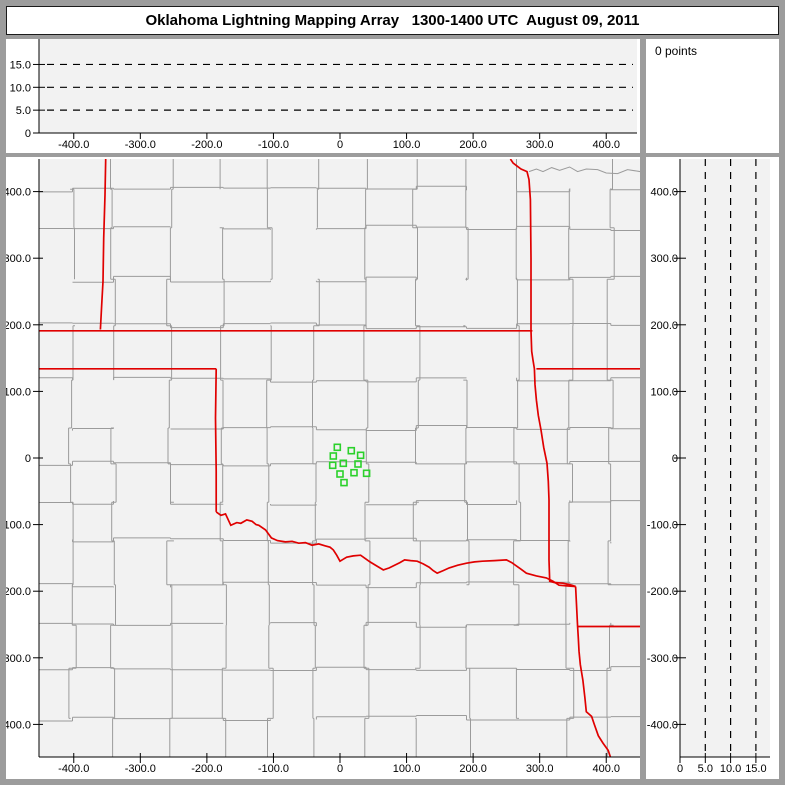  I want to click on points-counter-panel: 0 points, so click(712, 96).